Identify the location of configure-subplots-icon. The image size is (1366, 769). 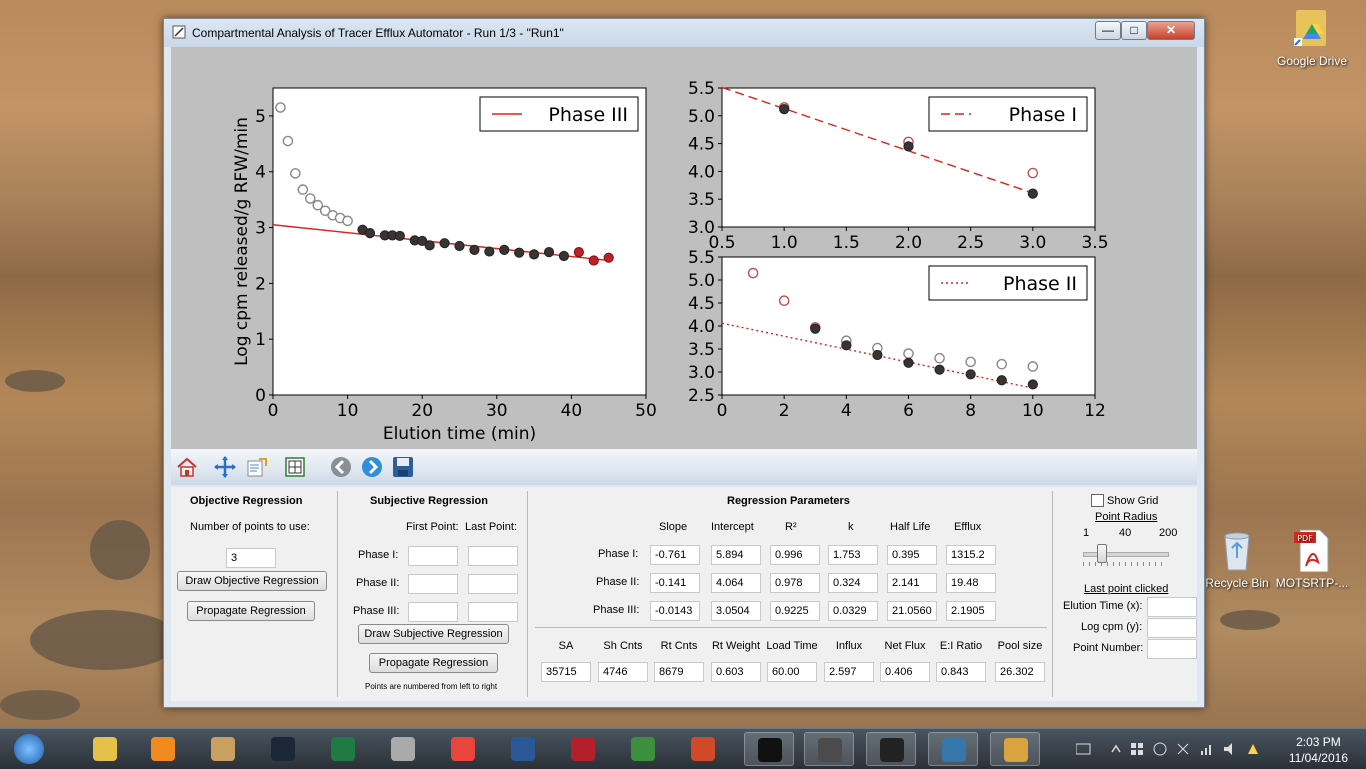
(295, 467).